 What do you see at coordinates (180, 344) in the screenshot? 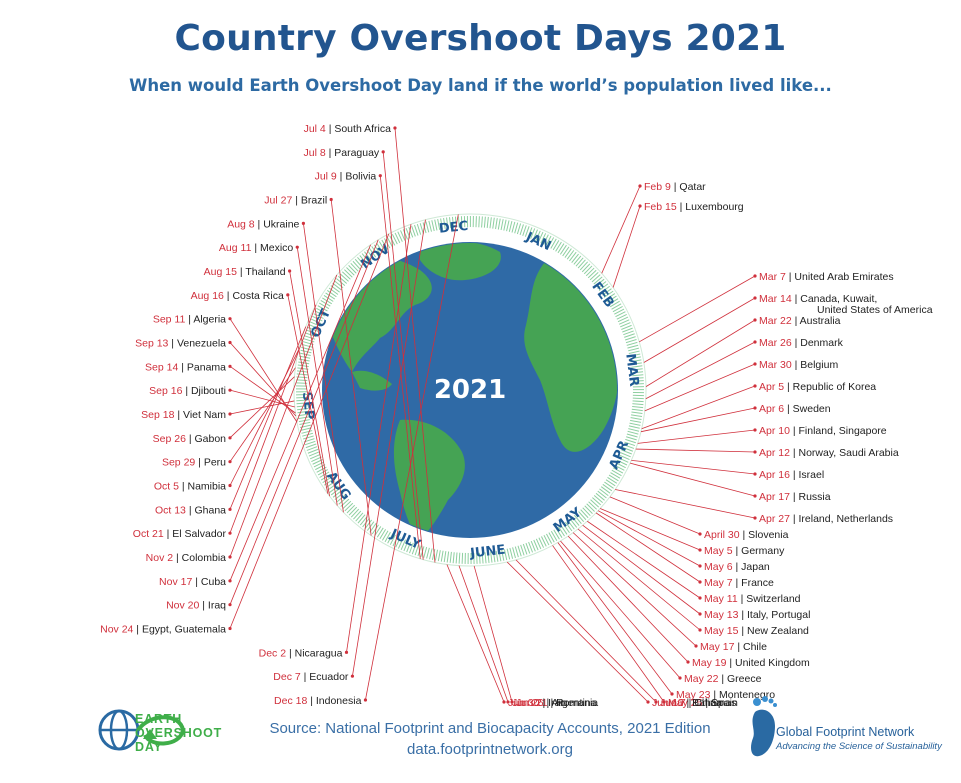
I see `country-label: Sep 13 | Venezuela` at bounding box center [180, 344].